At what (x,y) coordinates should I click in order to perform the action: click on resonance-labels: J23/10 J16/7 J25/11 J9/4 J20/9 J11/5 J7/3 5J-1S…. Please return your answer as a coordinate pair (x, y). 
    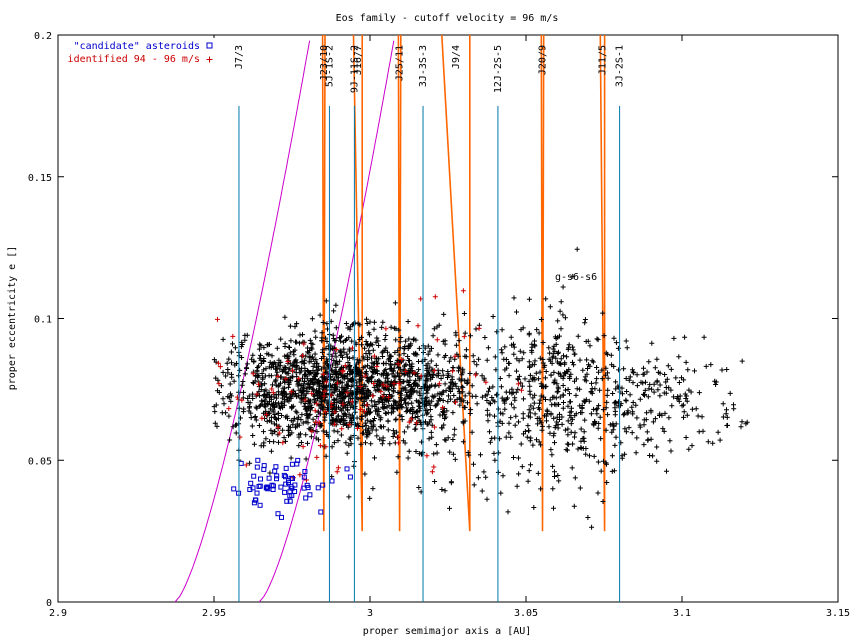
    Looking at the image, I should click on (430, 69).